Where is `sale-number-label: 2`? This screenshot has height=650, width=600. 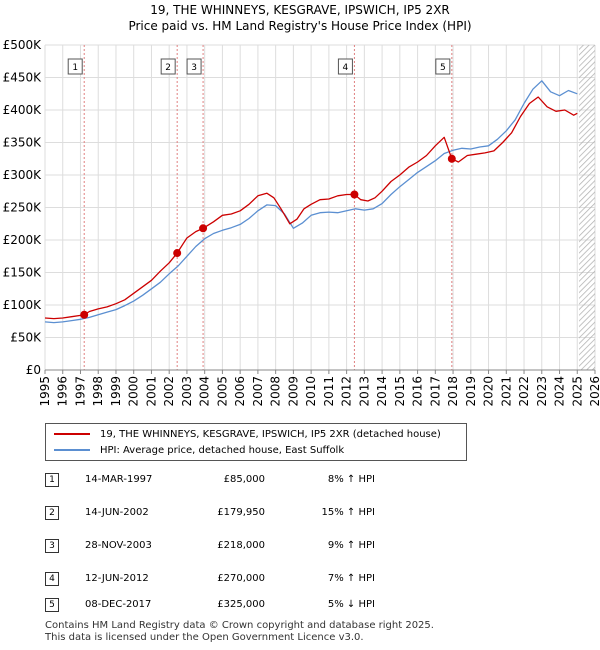 sale-number-label: 2 is located at coordinates (168, 68).